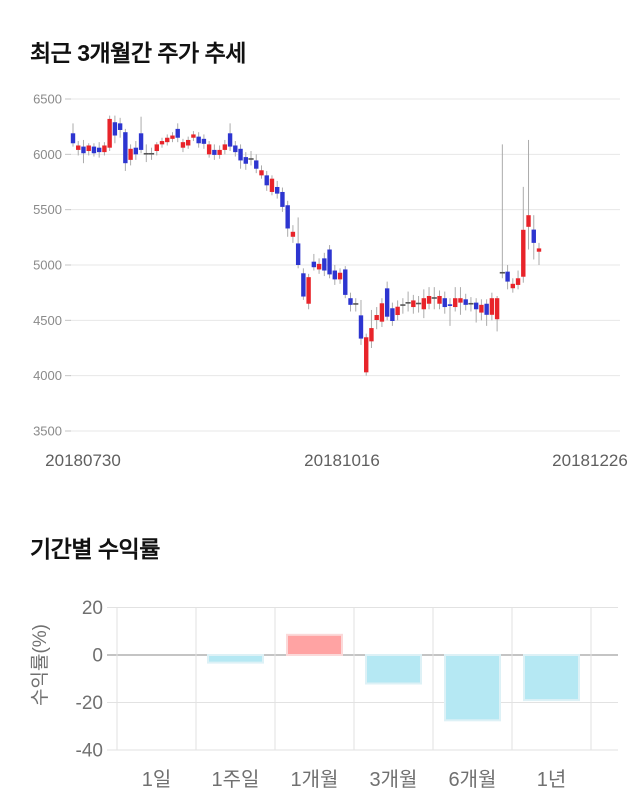 The width and height of the screenshot is (640, 810). What do you see at coordinates (40, 665) in the screenshot?
I see `y-axis-label: 수익률(%)` at bounding box center [40, 665].